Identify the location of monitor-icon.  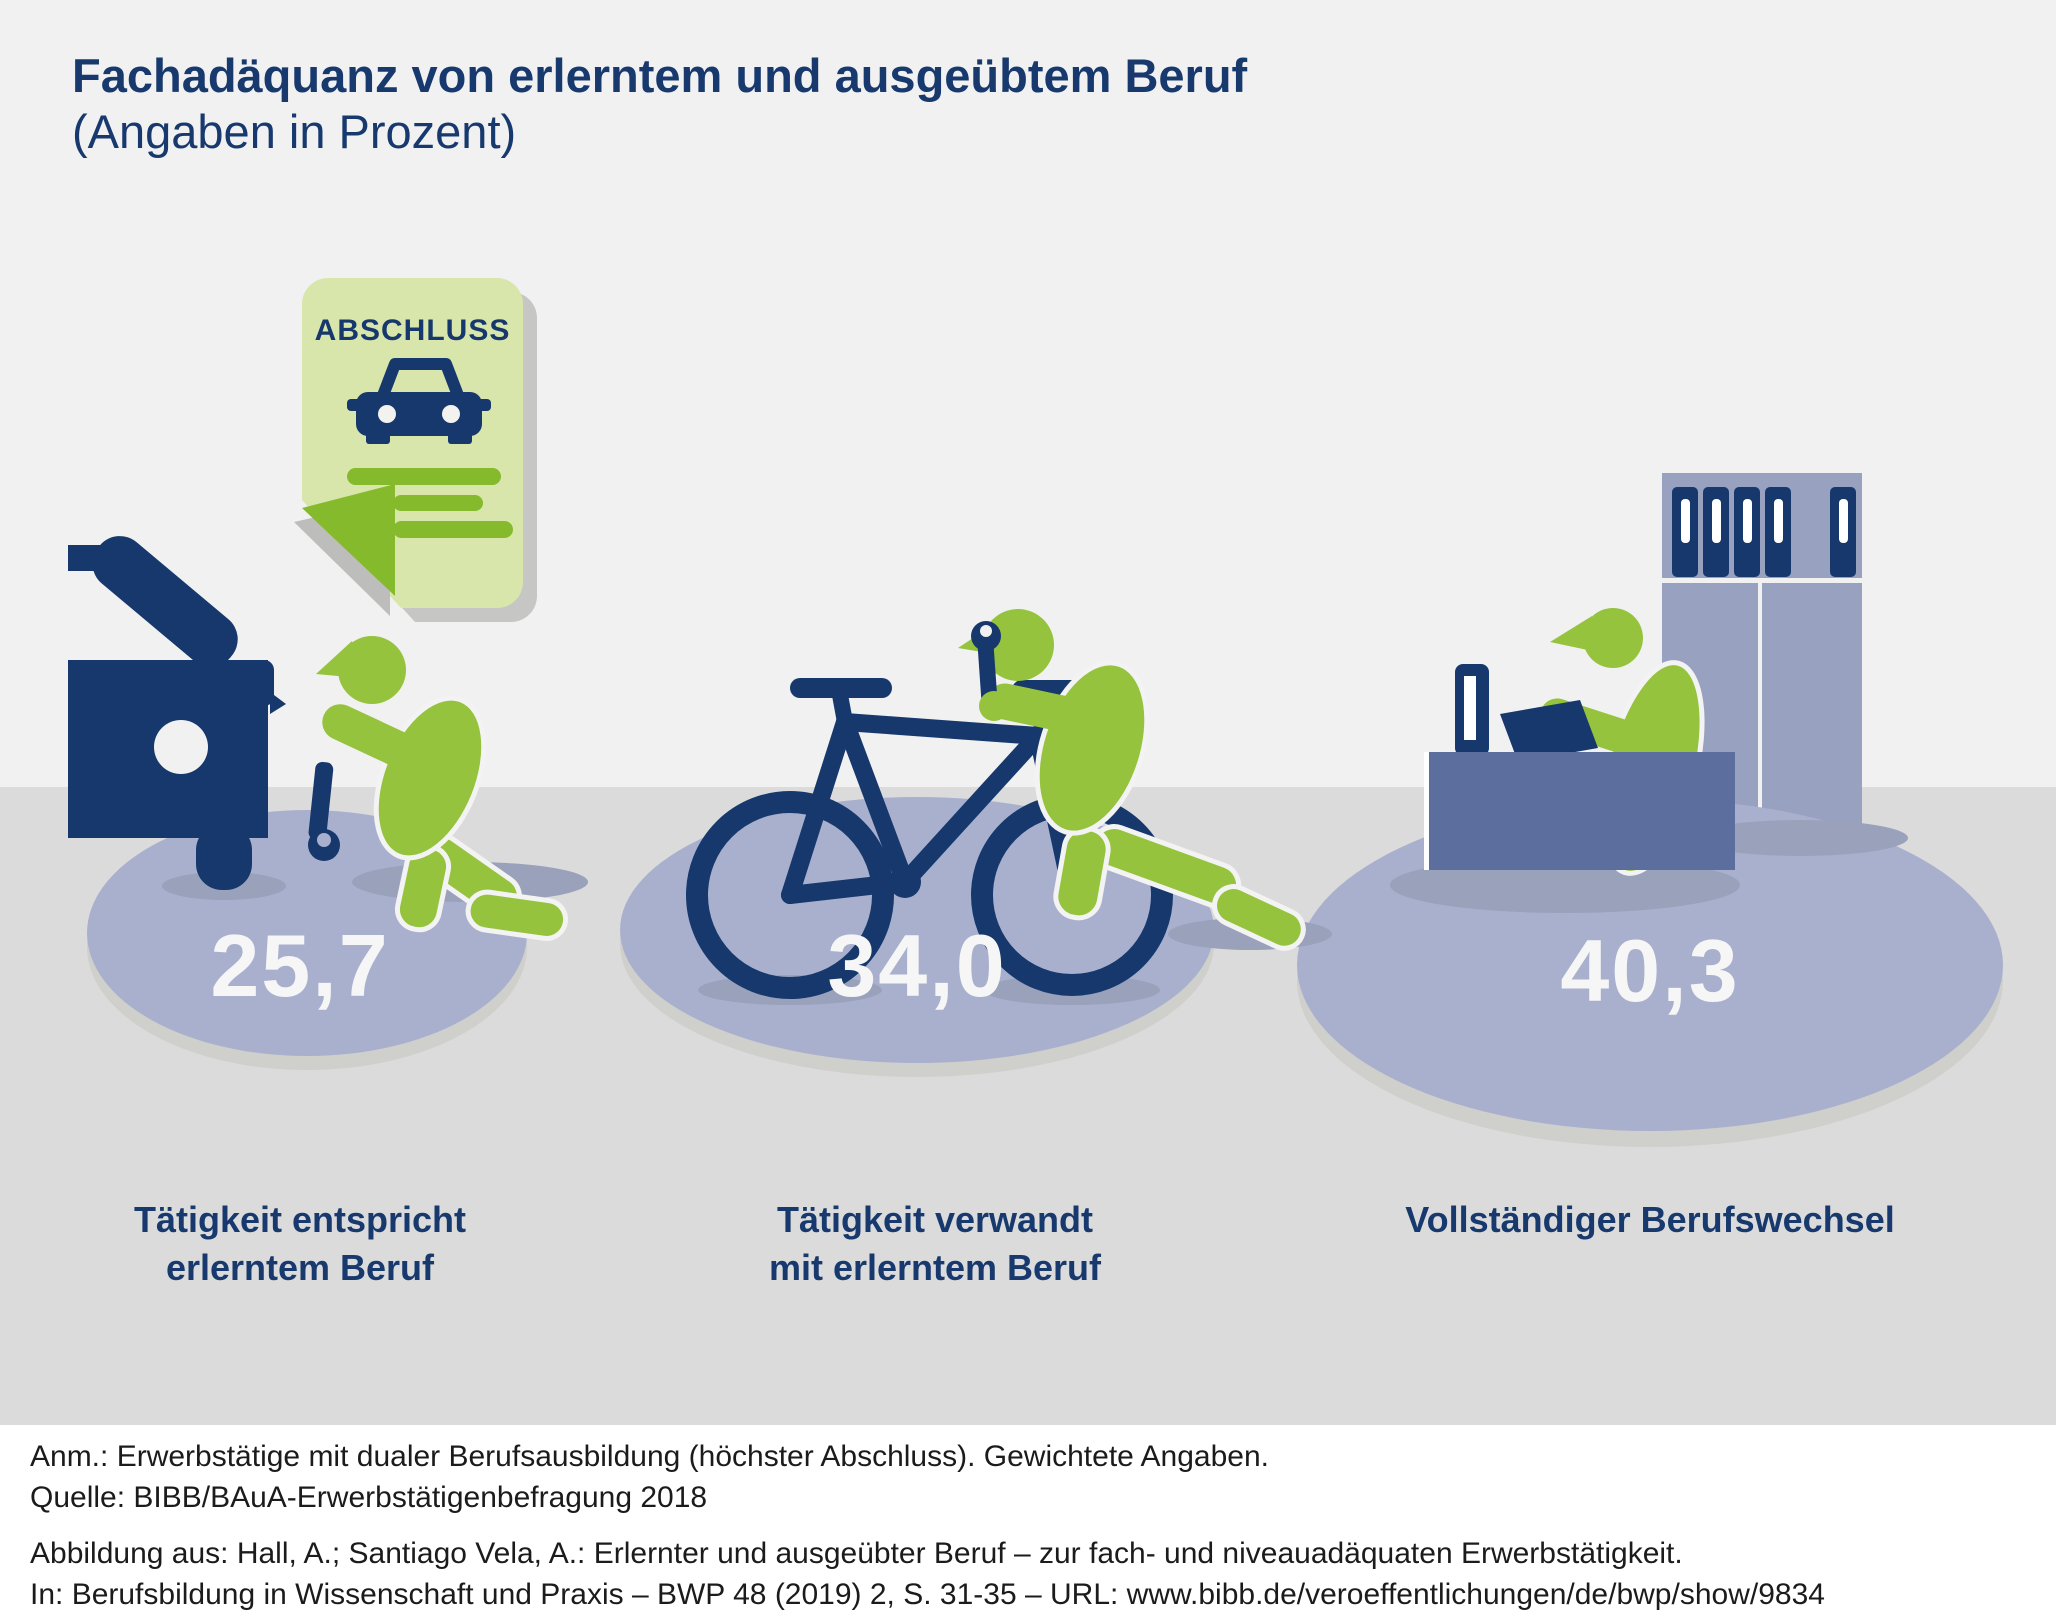
(1472, 710).